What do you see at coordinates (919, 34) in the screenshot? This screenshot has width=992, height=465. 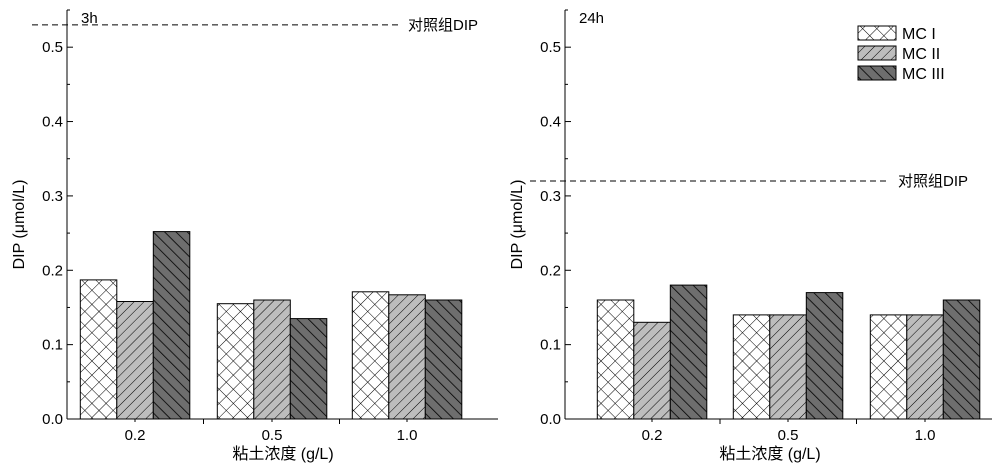 I see `legend-label: MC I` at bounding box center [919, 34].